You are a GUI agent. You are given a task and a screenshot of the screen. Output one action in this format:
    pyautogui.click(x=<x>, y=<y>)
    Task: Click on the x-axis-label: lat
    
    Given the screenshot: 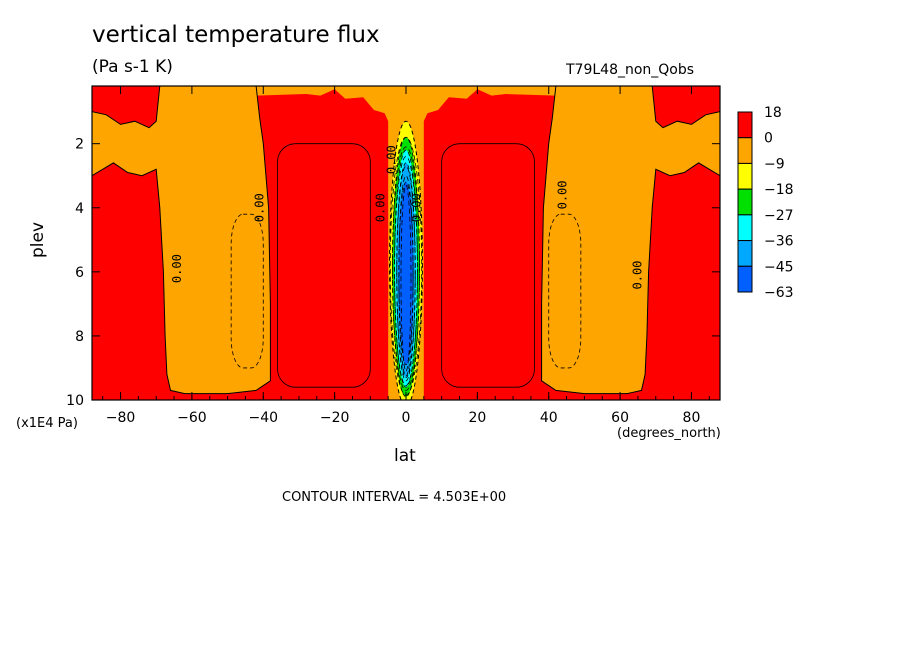 What is the action you would take?
    pyautogui.click(x=405, y=456)
    